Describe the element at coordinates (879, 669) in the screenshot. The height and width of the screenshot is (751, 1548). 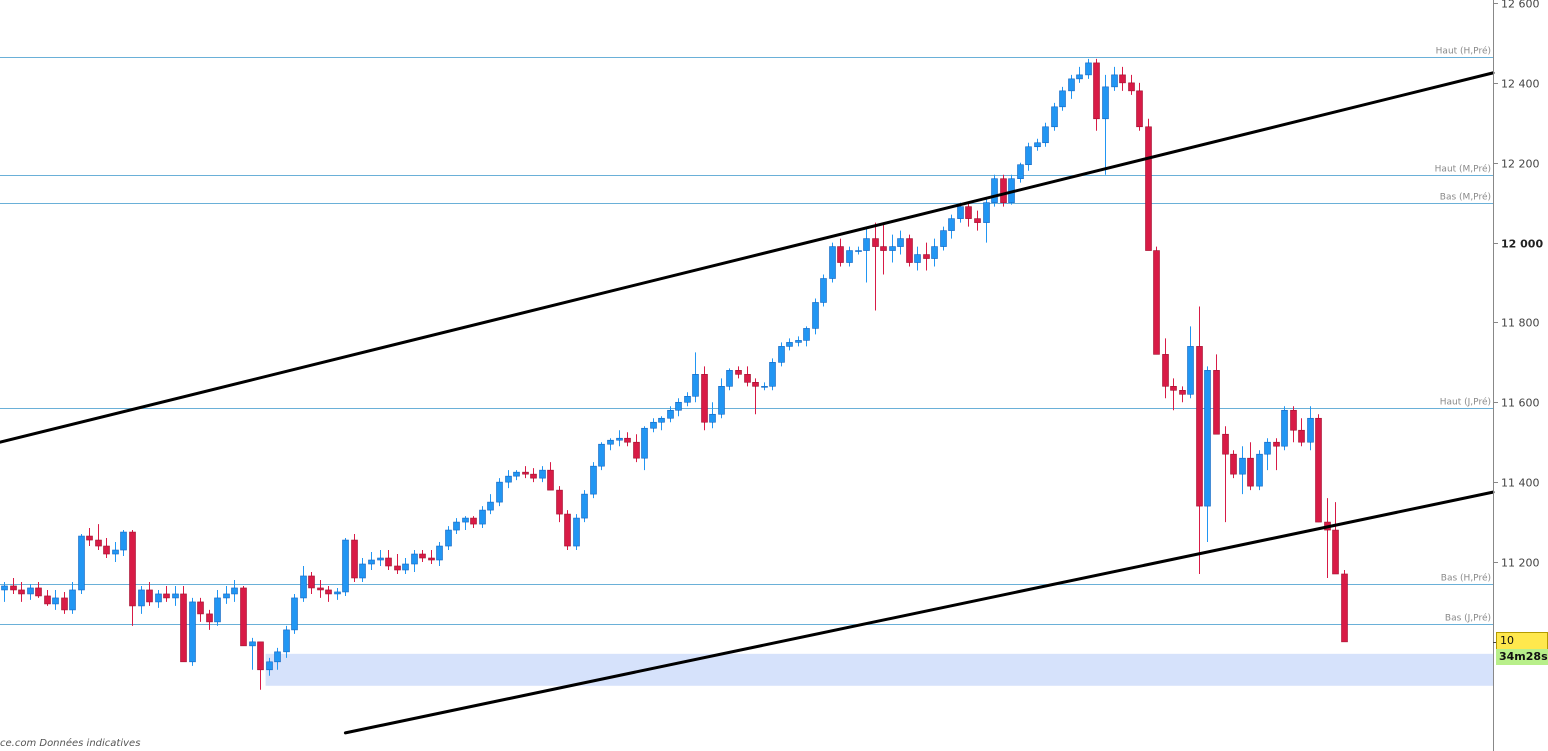
I see `support-zone-layer` at that location.